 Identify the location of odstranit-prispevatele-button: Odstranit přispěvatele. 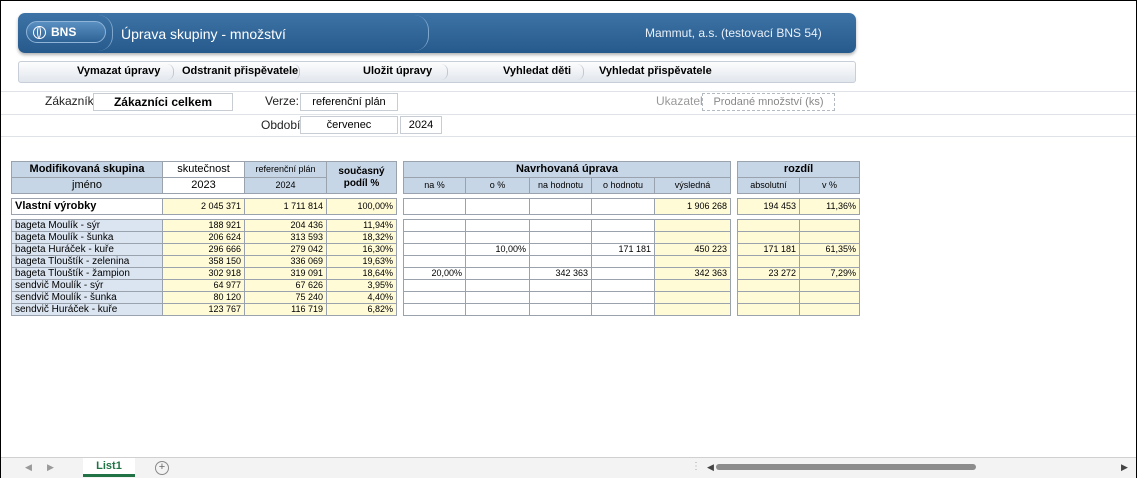
(240, 71).